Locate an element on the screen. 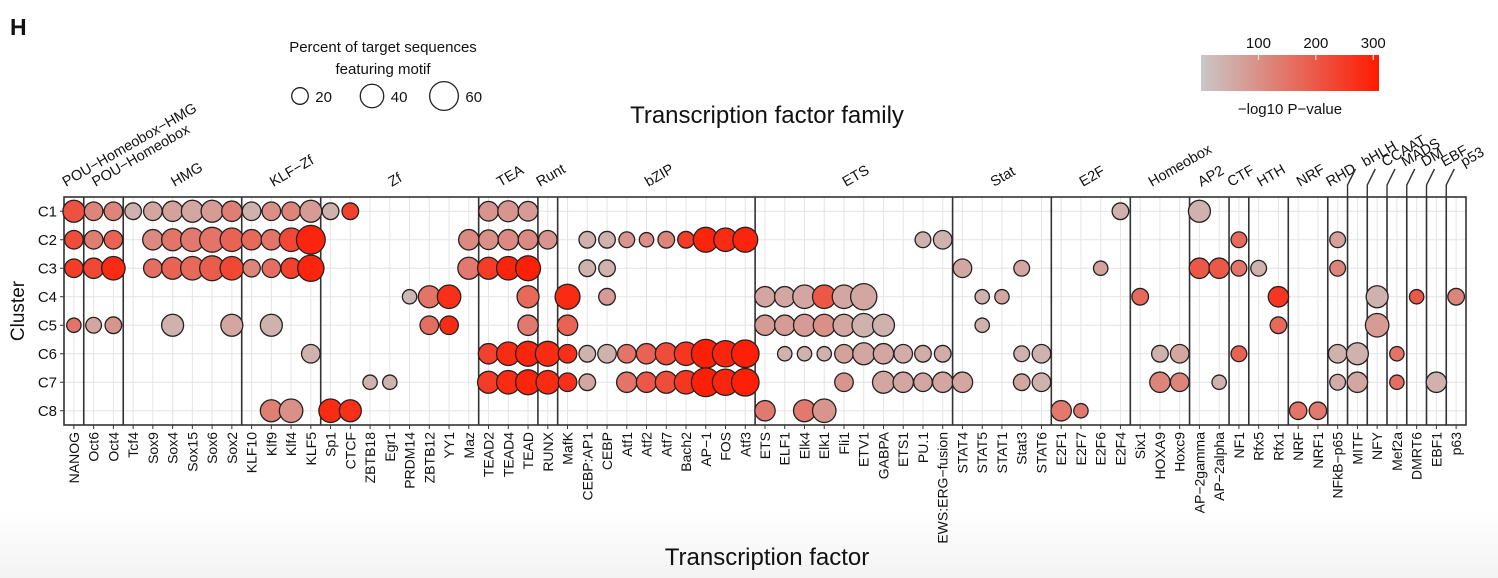 This screenshot has height=578, width=1498. x-tick-label: PRDM14 is located at coordinates (410, 460).